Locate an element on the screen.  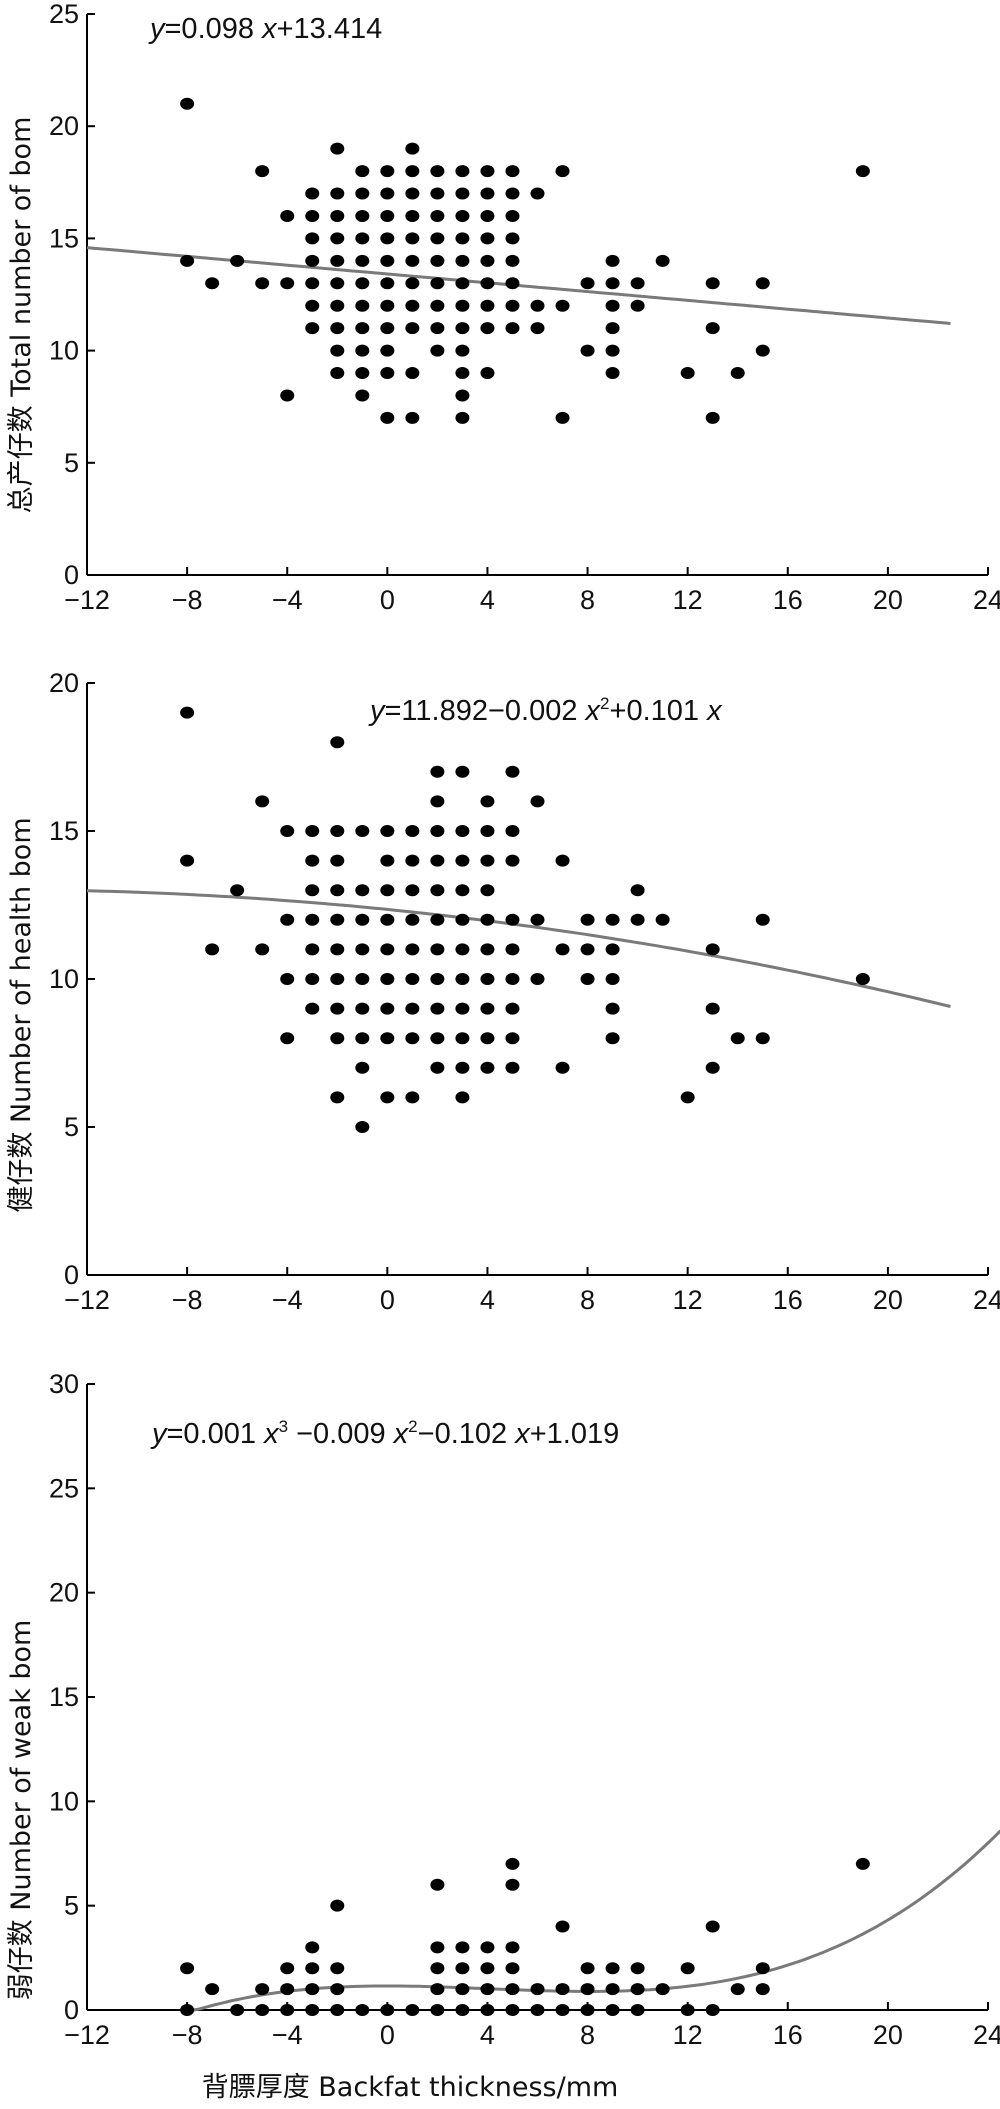
y-tick-label: 15 is located at coordinates (64, 1697).